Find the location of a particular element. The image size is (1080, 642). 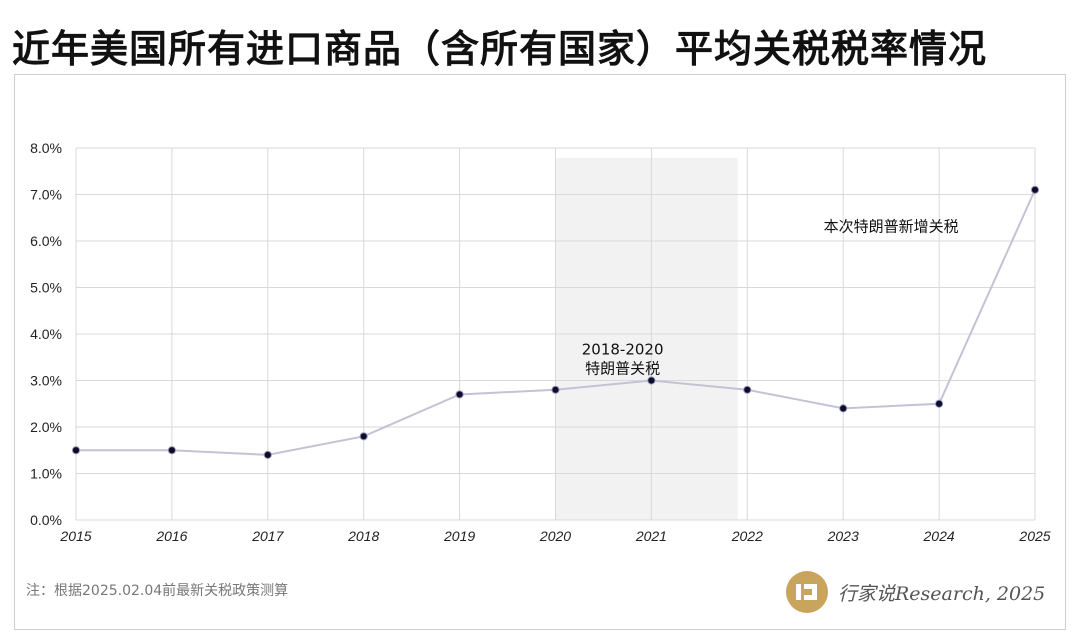

y-tick-label: 7.0% is located at coordinates (46, 195).